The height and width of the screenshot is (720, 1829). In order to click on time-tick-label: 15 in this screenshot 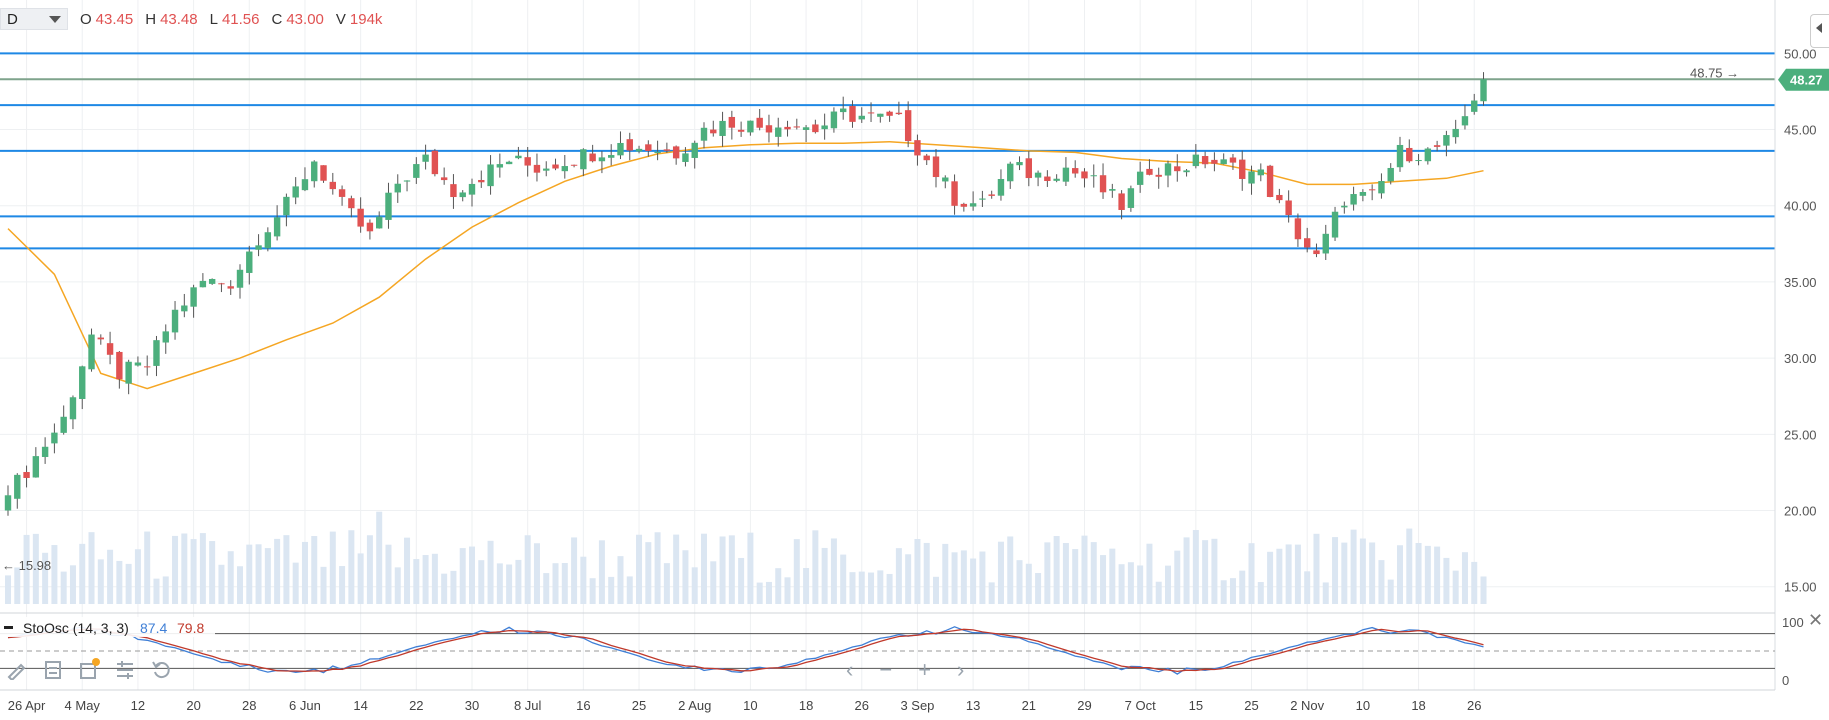, I will do `click(1196, 705)`.